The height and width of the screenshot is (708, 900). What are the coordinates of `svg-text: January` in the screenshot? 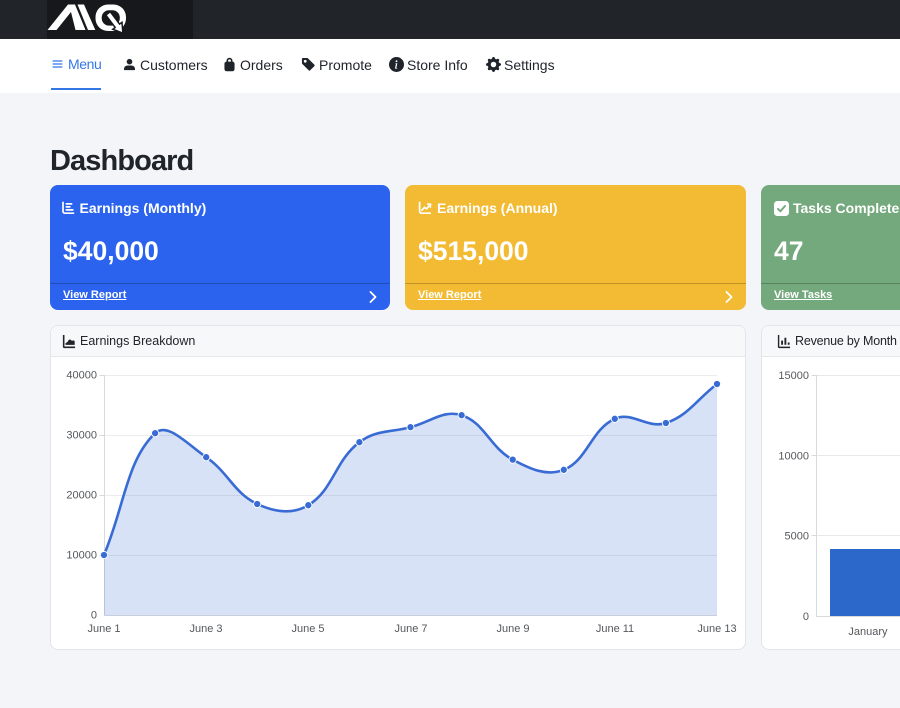 It's located at (868, 632).